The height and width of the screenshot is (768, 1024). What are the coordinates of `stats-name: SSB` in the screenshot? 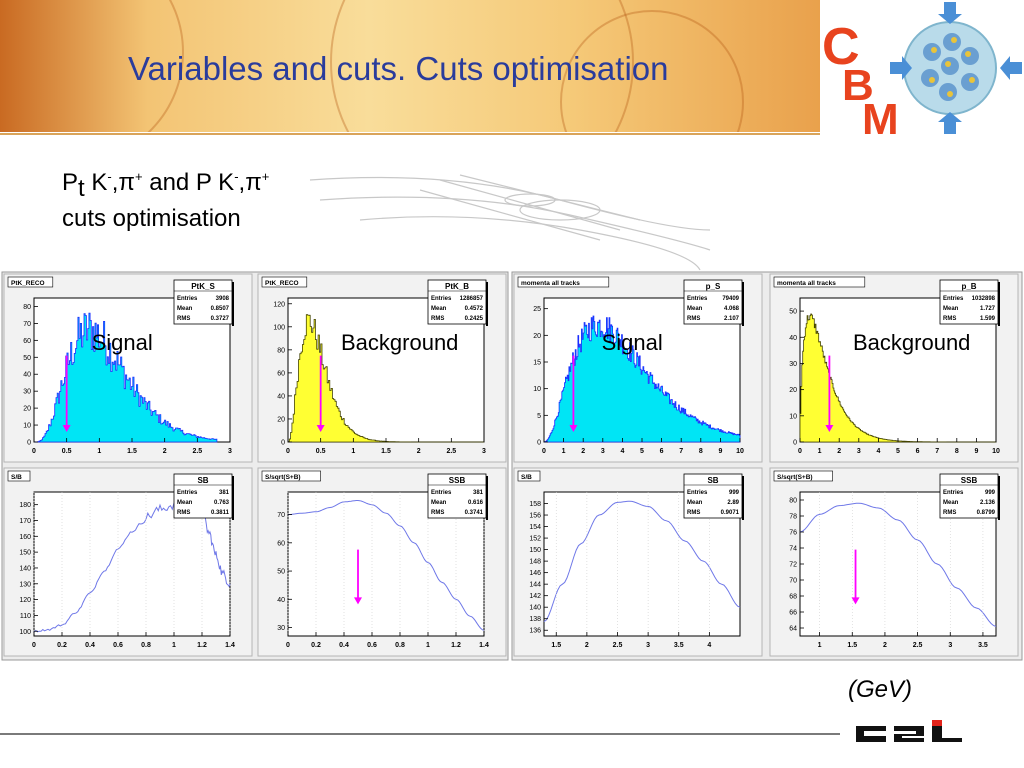 It's located at (457, 480).